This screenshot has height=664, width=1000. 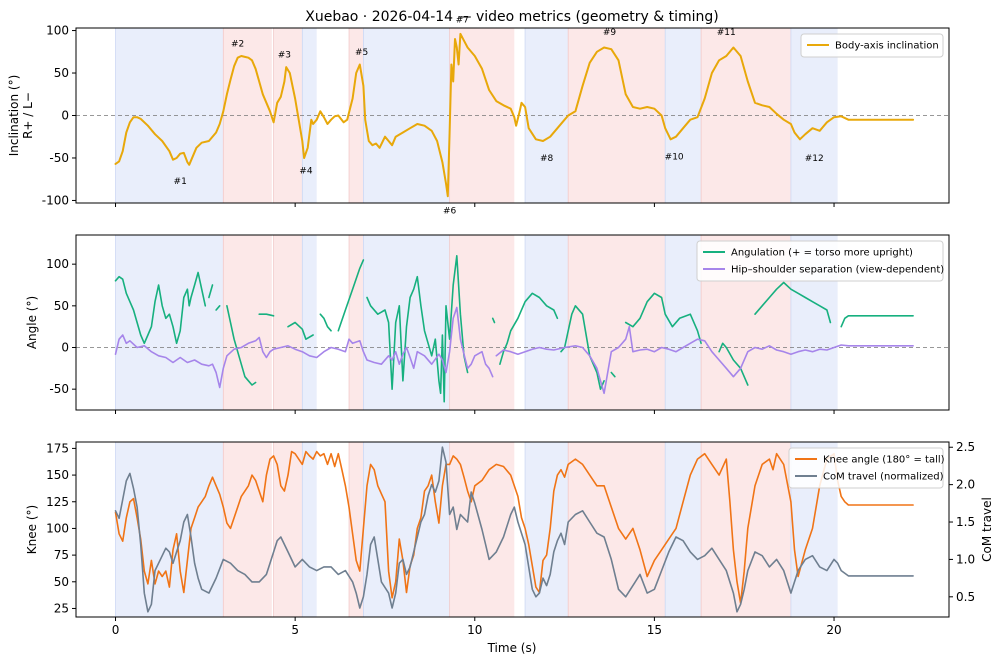 What do you see at coordinates (57, 448) in the screenshot?
I see `y-tick-label: 175` at bounding box center [57, 448].